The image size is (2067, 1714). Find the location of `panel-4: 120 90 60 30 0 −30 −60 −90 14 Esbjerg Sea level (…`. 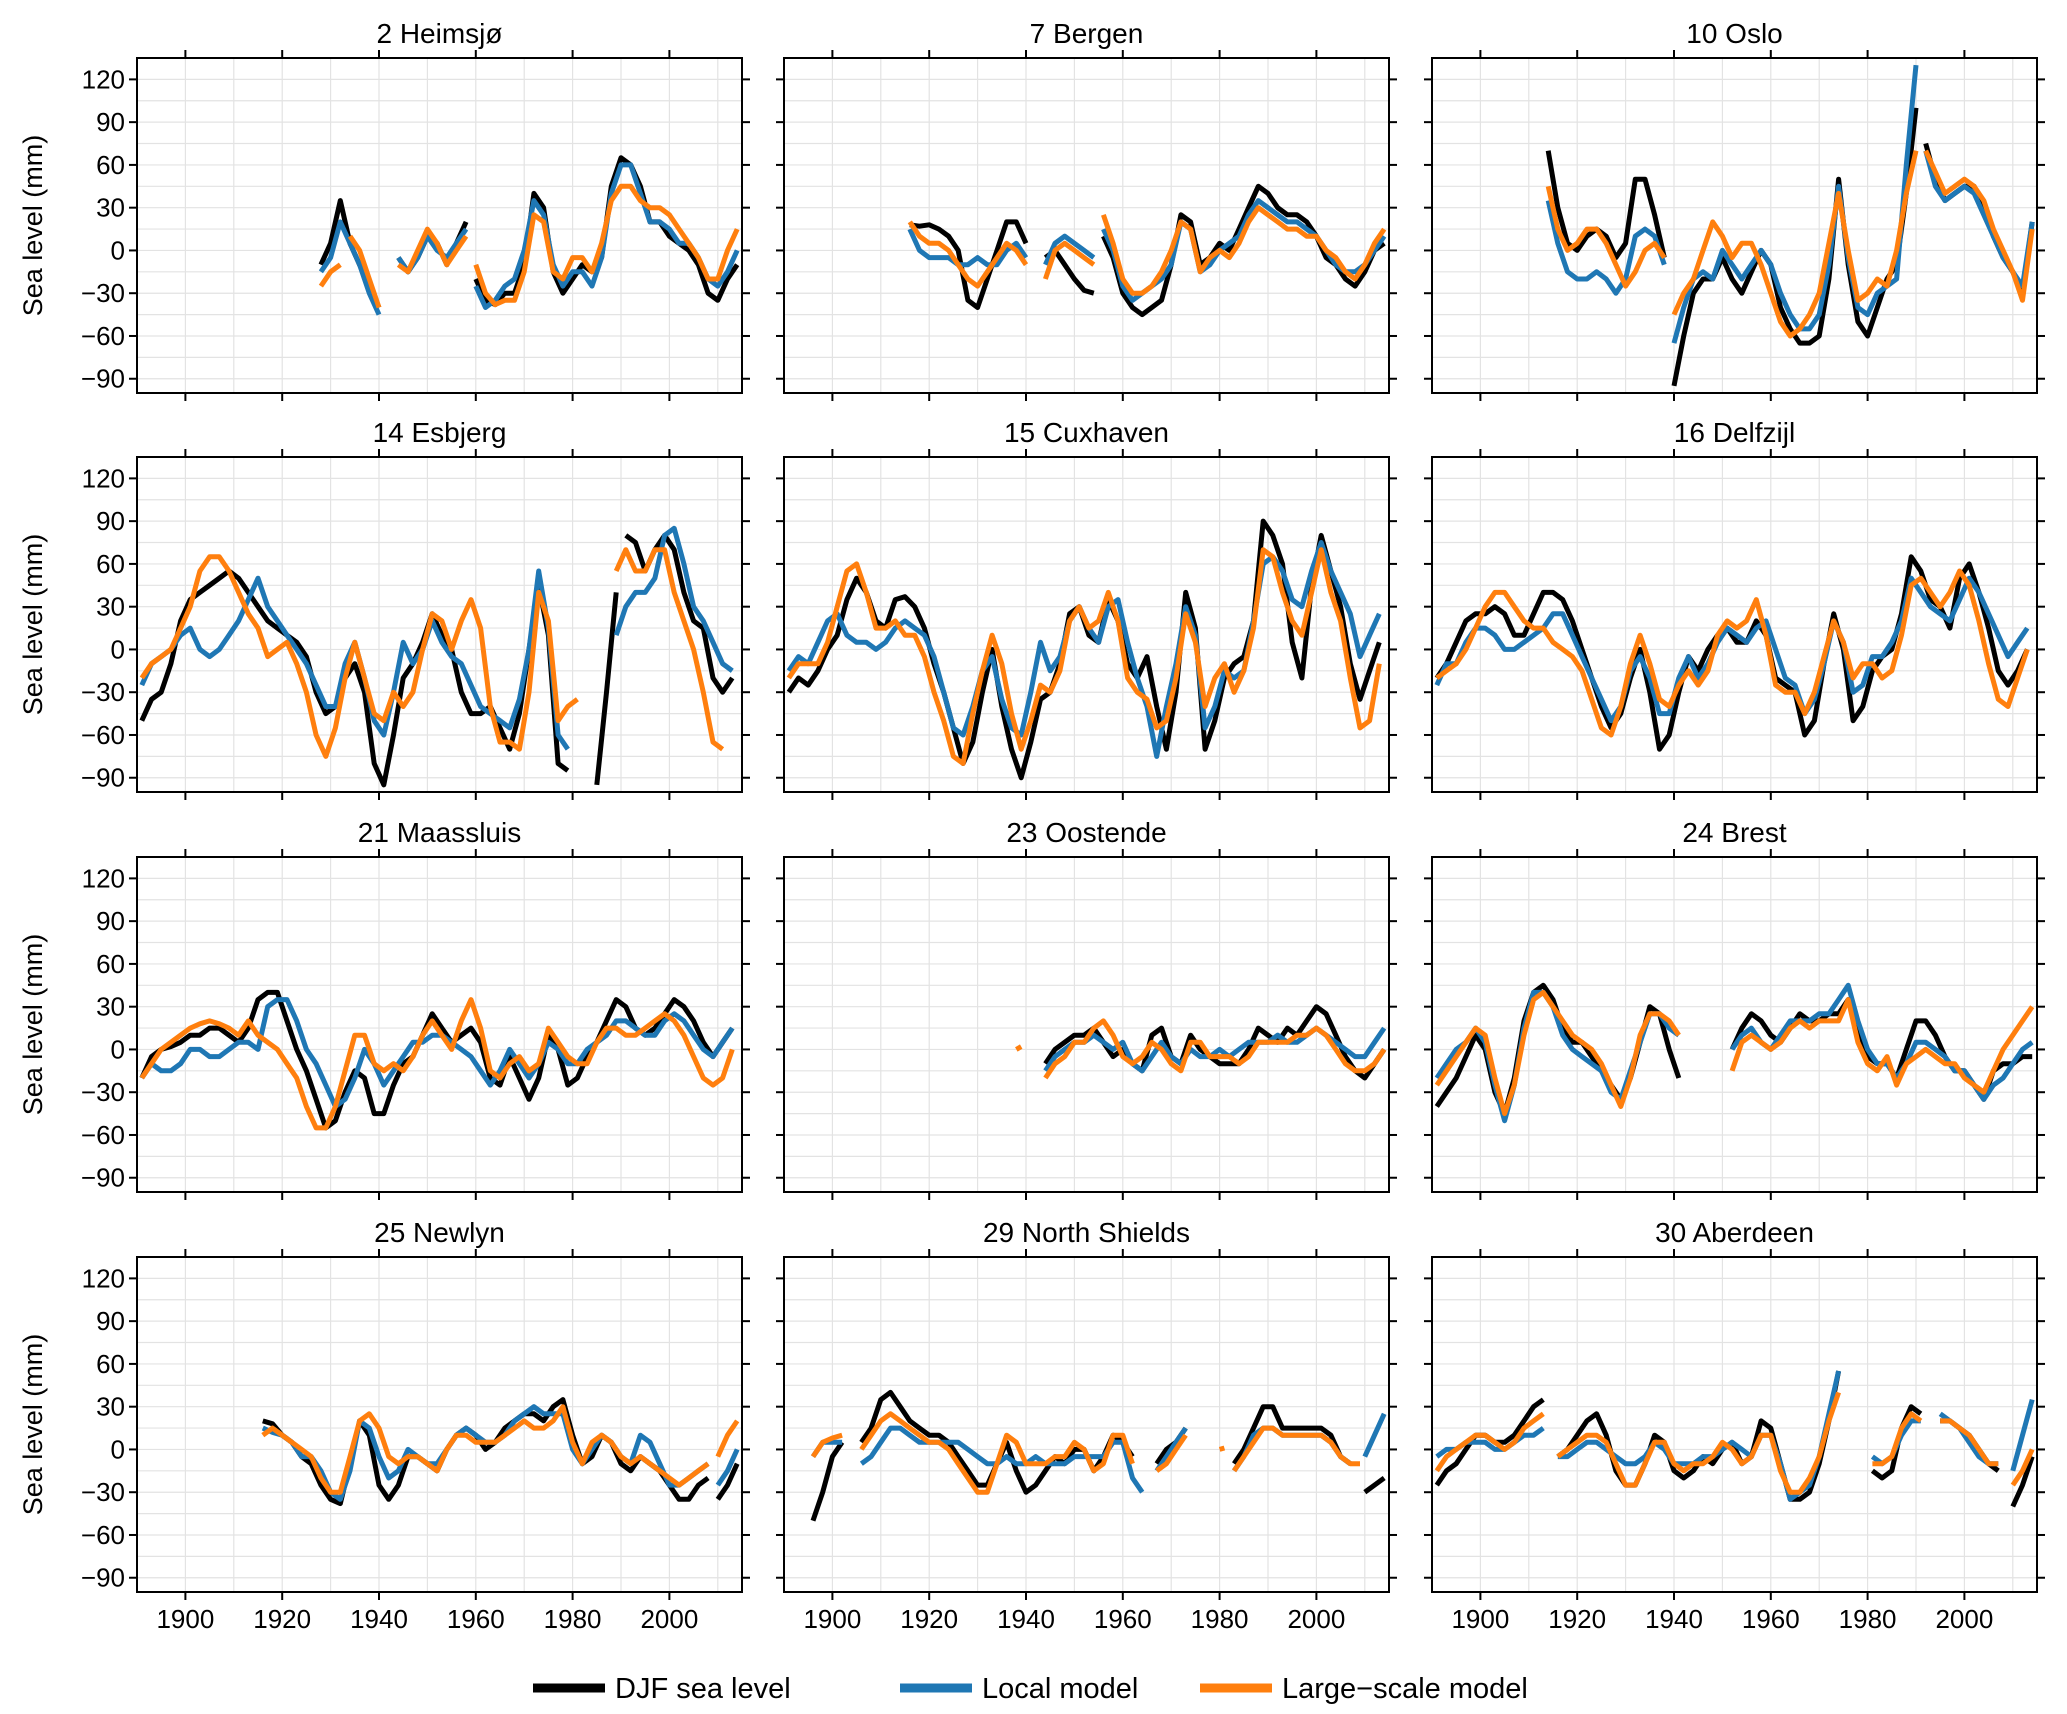

panel-4: 120 90 60 30 0 −30 −60 −90 14 Esbjerg Sea level (… is located at coordinates (384, 608).